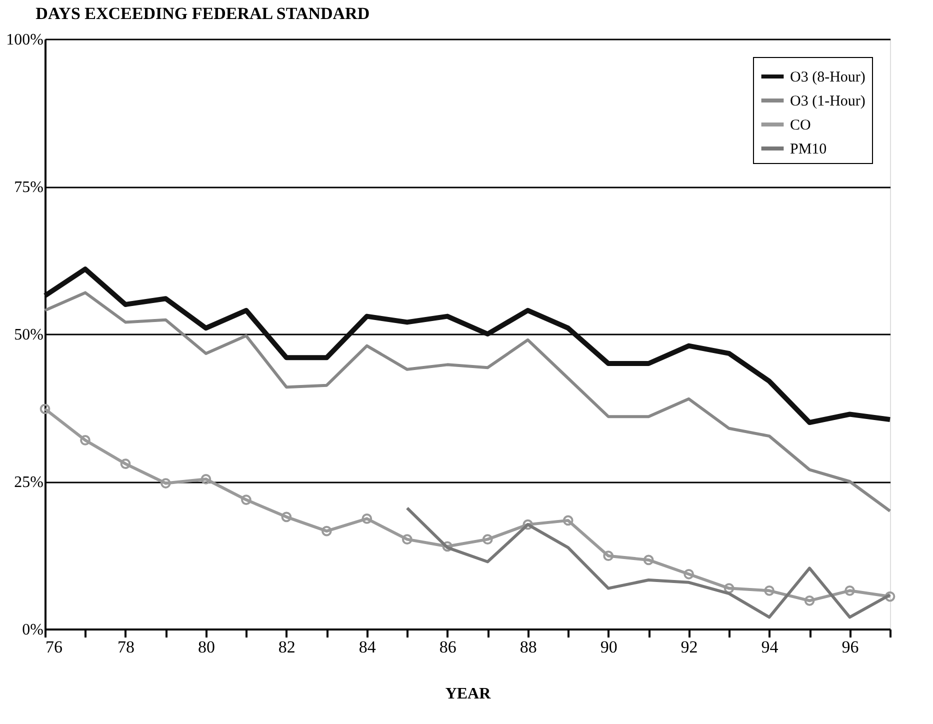 This screenshot has height=724, width=933. Describe the element at coordinates (29, 187) in the screenshot. I see `y-tick-label: 75%` at that location.